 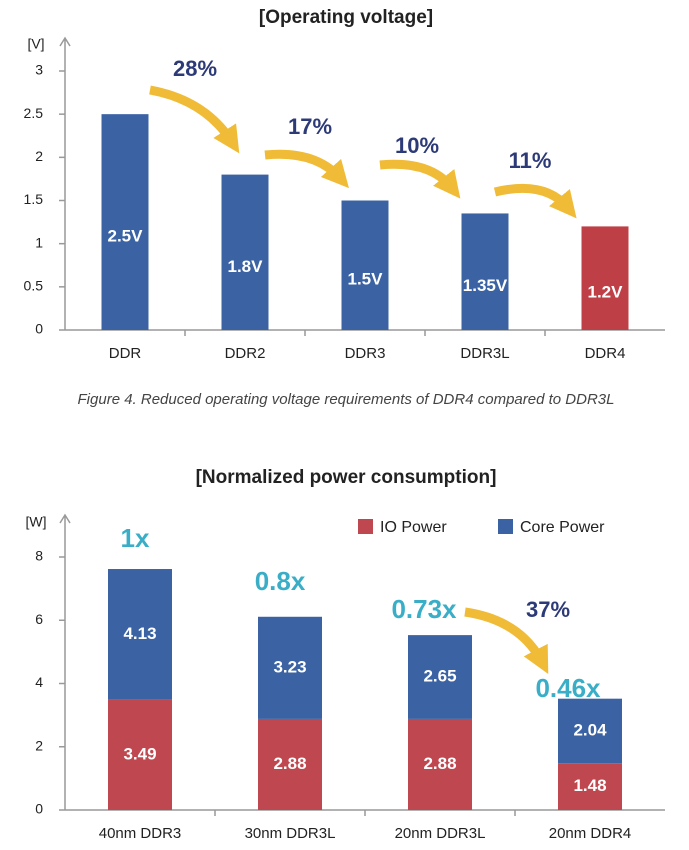 I want to click on chart-title: [Operating voltage], so click(x=346, y=17).